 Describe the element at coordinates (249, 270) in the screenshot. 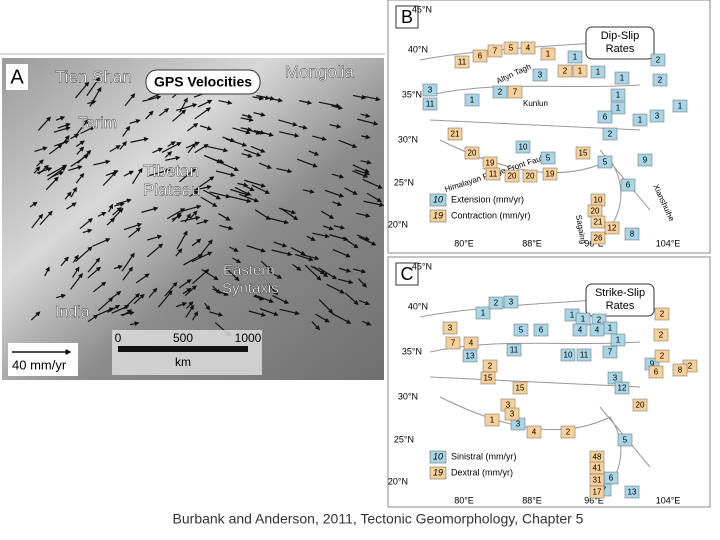

I see `place-label: Eastern` at that location.